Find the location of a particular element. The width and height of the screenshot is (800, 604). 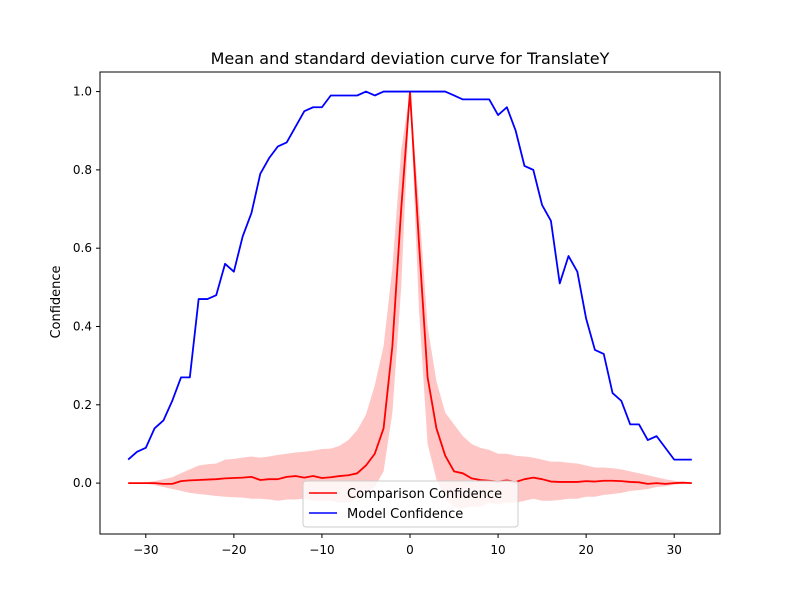

y-tick-label: 0.2 is located at coordinates (82, 405).